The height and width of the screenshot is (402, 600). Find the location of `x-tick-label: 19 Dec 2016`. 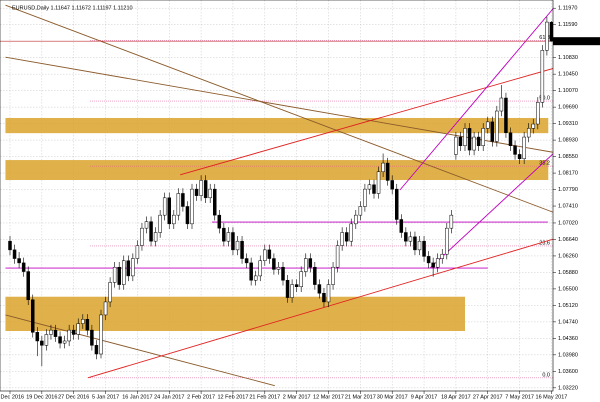

x-tick-label: 19 Dec 2016 is located at coordinates (41, 397).